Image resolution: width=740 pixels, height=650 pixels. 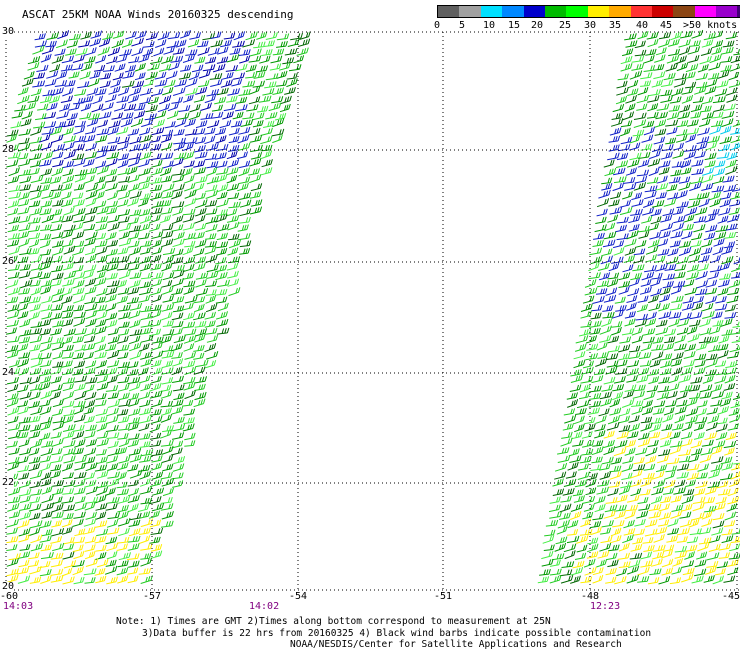 I want to click on lat-label: 26, so click(x=8, y=261).